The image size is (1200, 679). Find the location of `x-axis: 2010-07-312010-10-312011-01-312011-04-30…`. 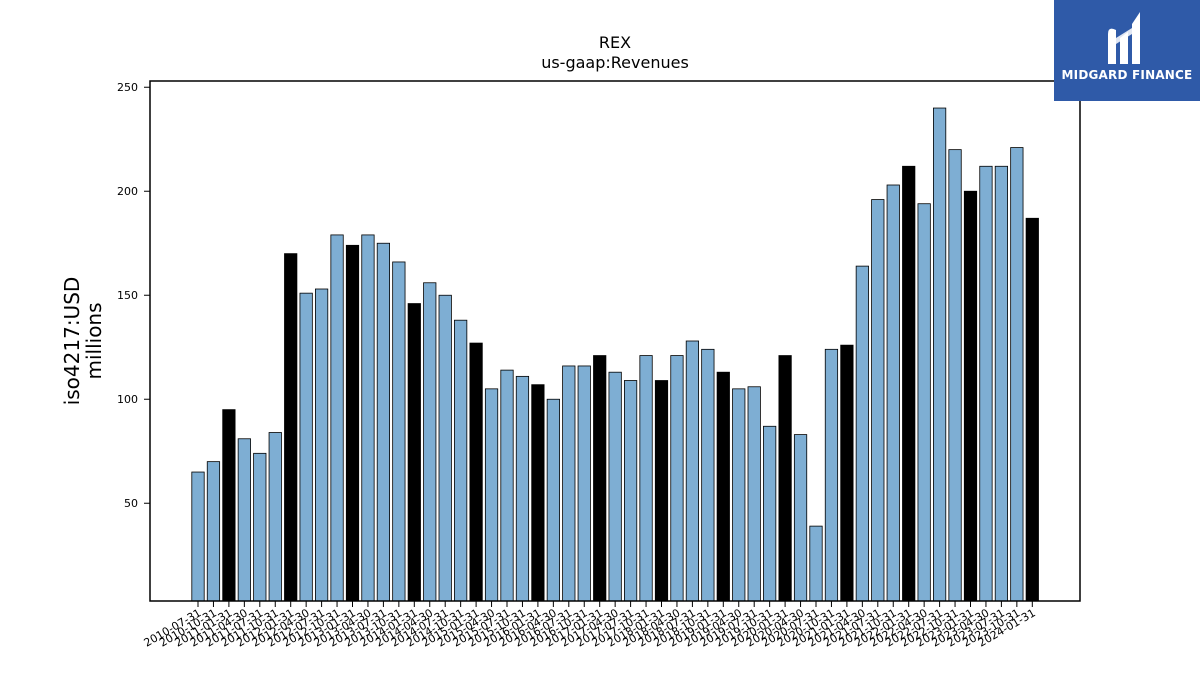

x-axis: 2010-07-312010-10-312011-01-312011-04-30… is located at coordinates (590, 625).